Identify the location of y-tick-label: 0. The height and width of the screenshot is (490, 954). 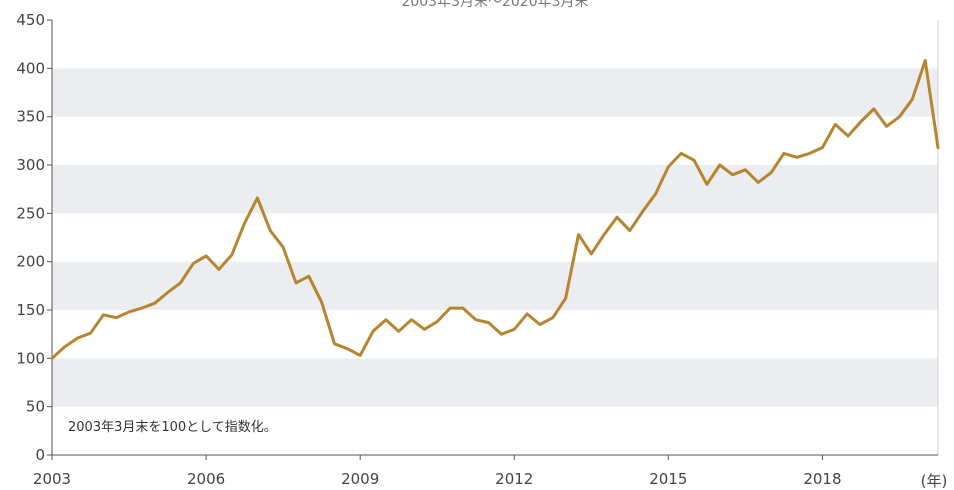
(40, 455).